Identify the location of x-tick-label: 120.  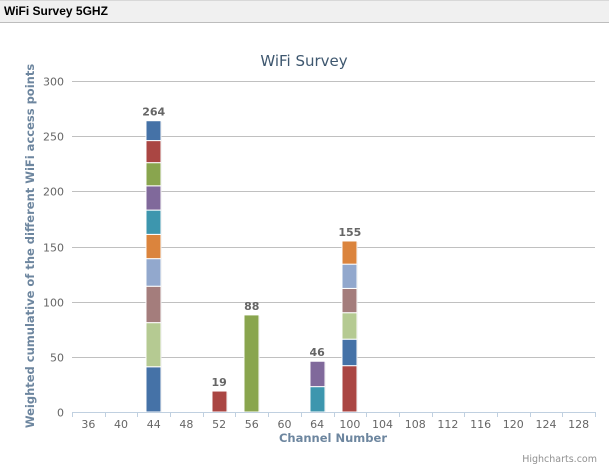
(513, 424).